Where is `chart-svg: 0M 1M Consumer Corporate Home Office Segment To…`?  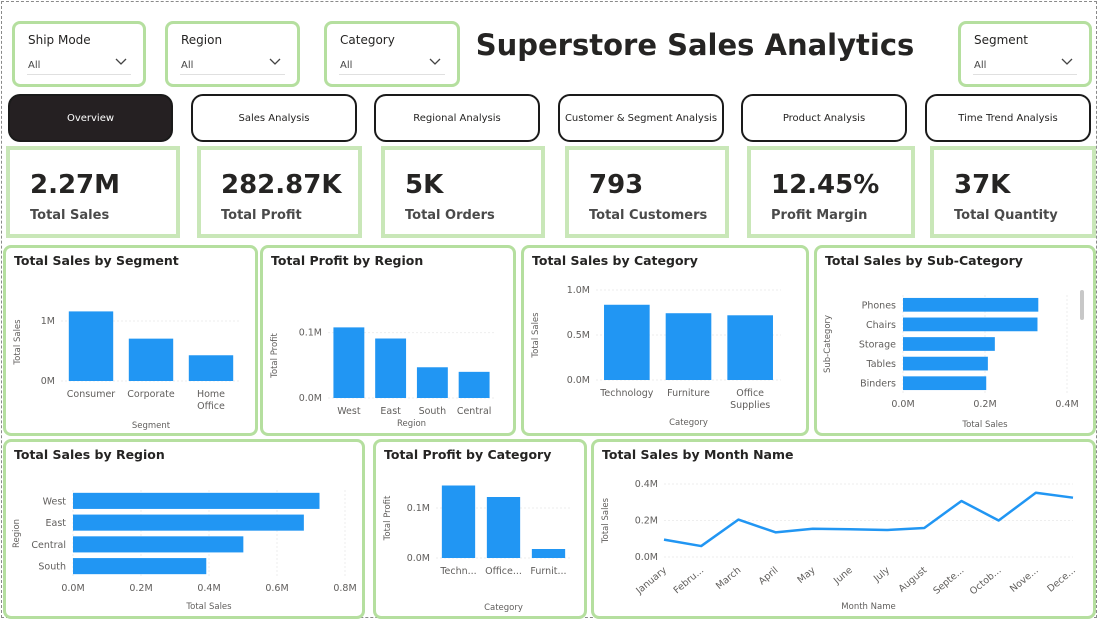 chart-svg: 0M 1M Consumer Corporate Home Office Segment To… is located at coordinates (127, 371).